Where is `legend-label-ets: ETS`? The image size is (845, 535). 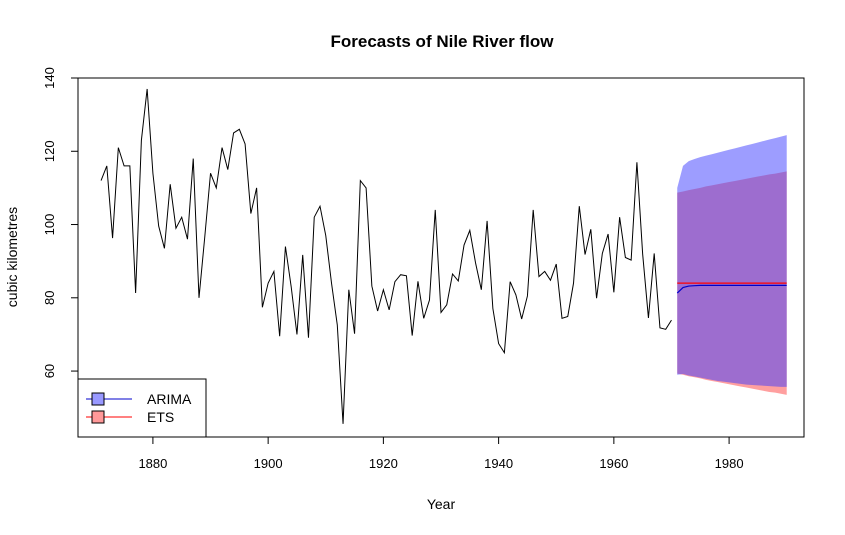 legend-label-ets: ETS is located at coordinates (160, 417).